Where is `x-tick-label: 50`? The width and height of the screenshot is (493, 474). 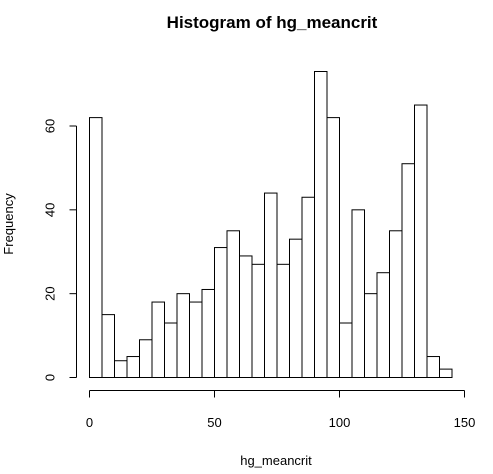 x-tick-label: 50 is located at coordinates (214, 422).